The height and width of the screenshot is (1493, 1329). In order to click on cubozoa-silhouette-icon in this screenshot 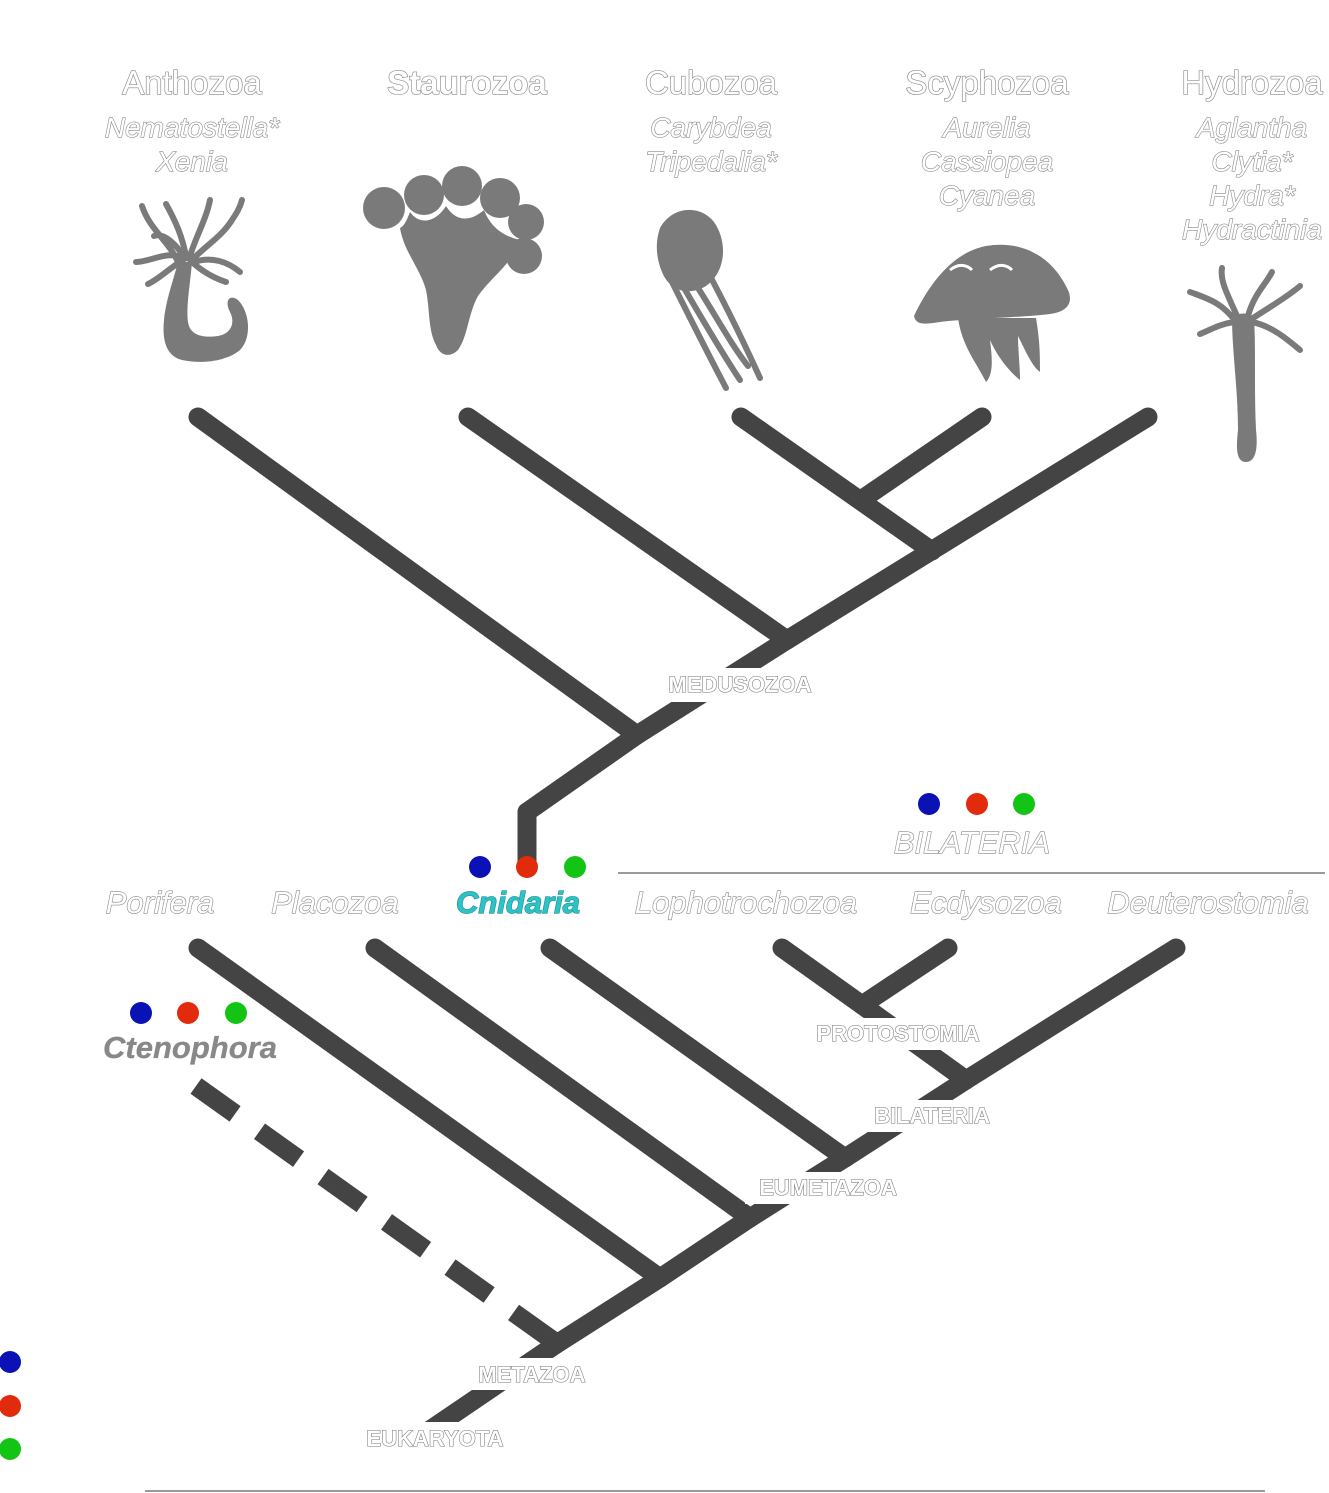, I will do `click(709, 300)`.